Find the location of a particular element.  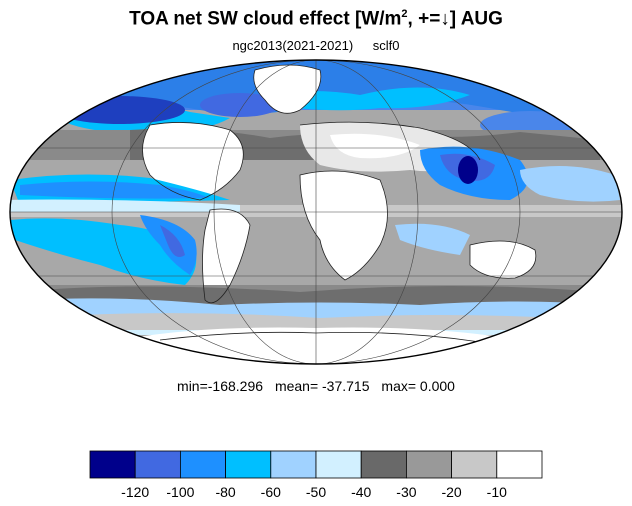

stat-max: max= 0.000 is located at coordinates (418, 386).